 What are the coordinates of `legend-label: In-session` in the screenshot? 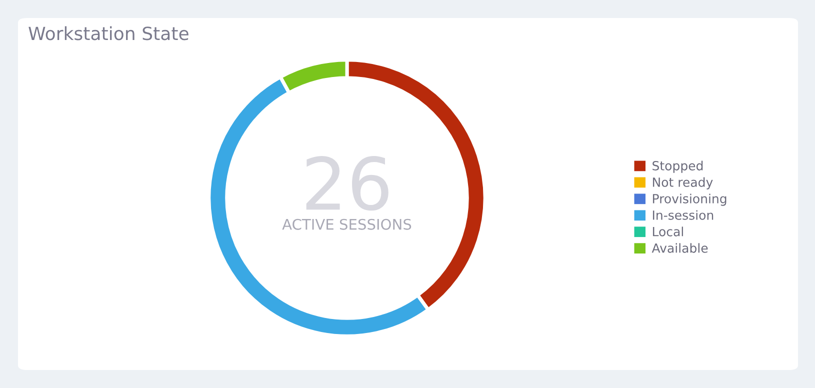 It's located at (683, 215).